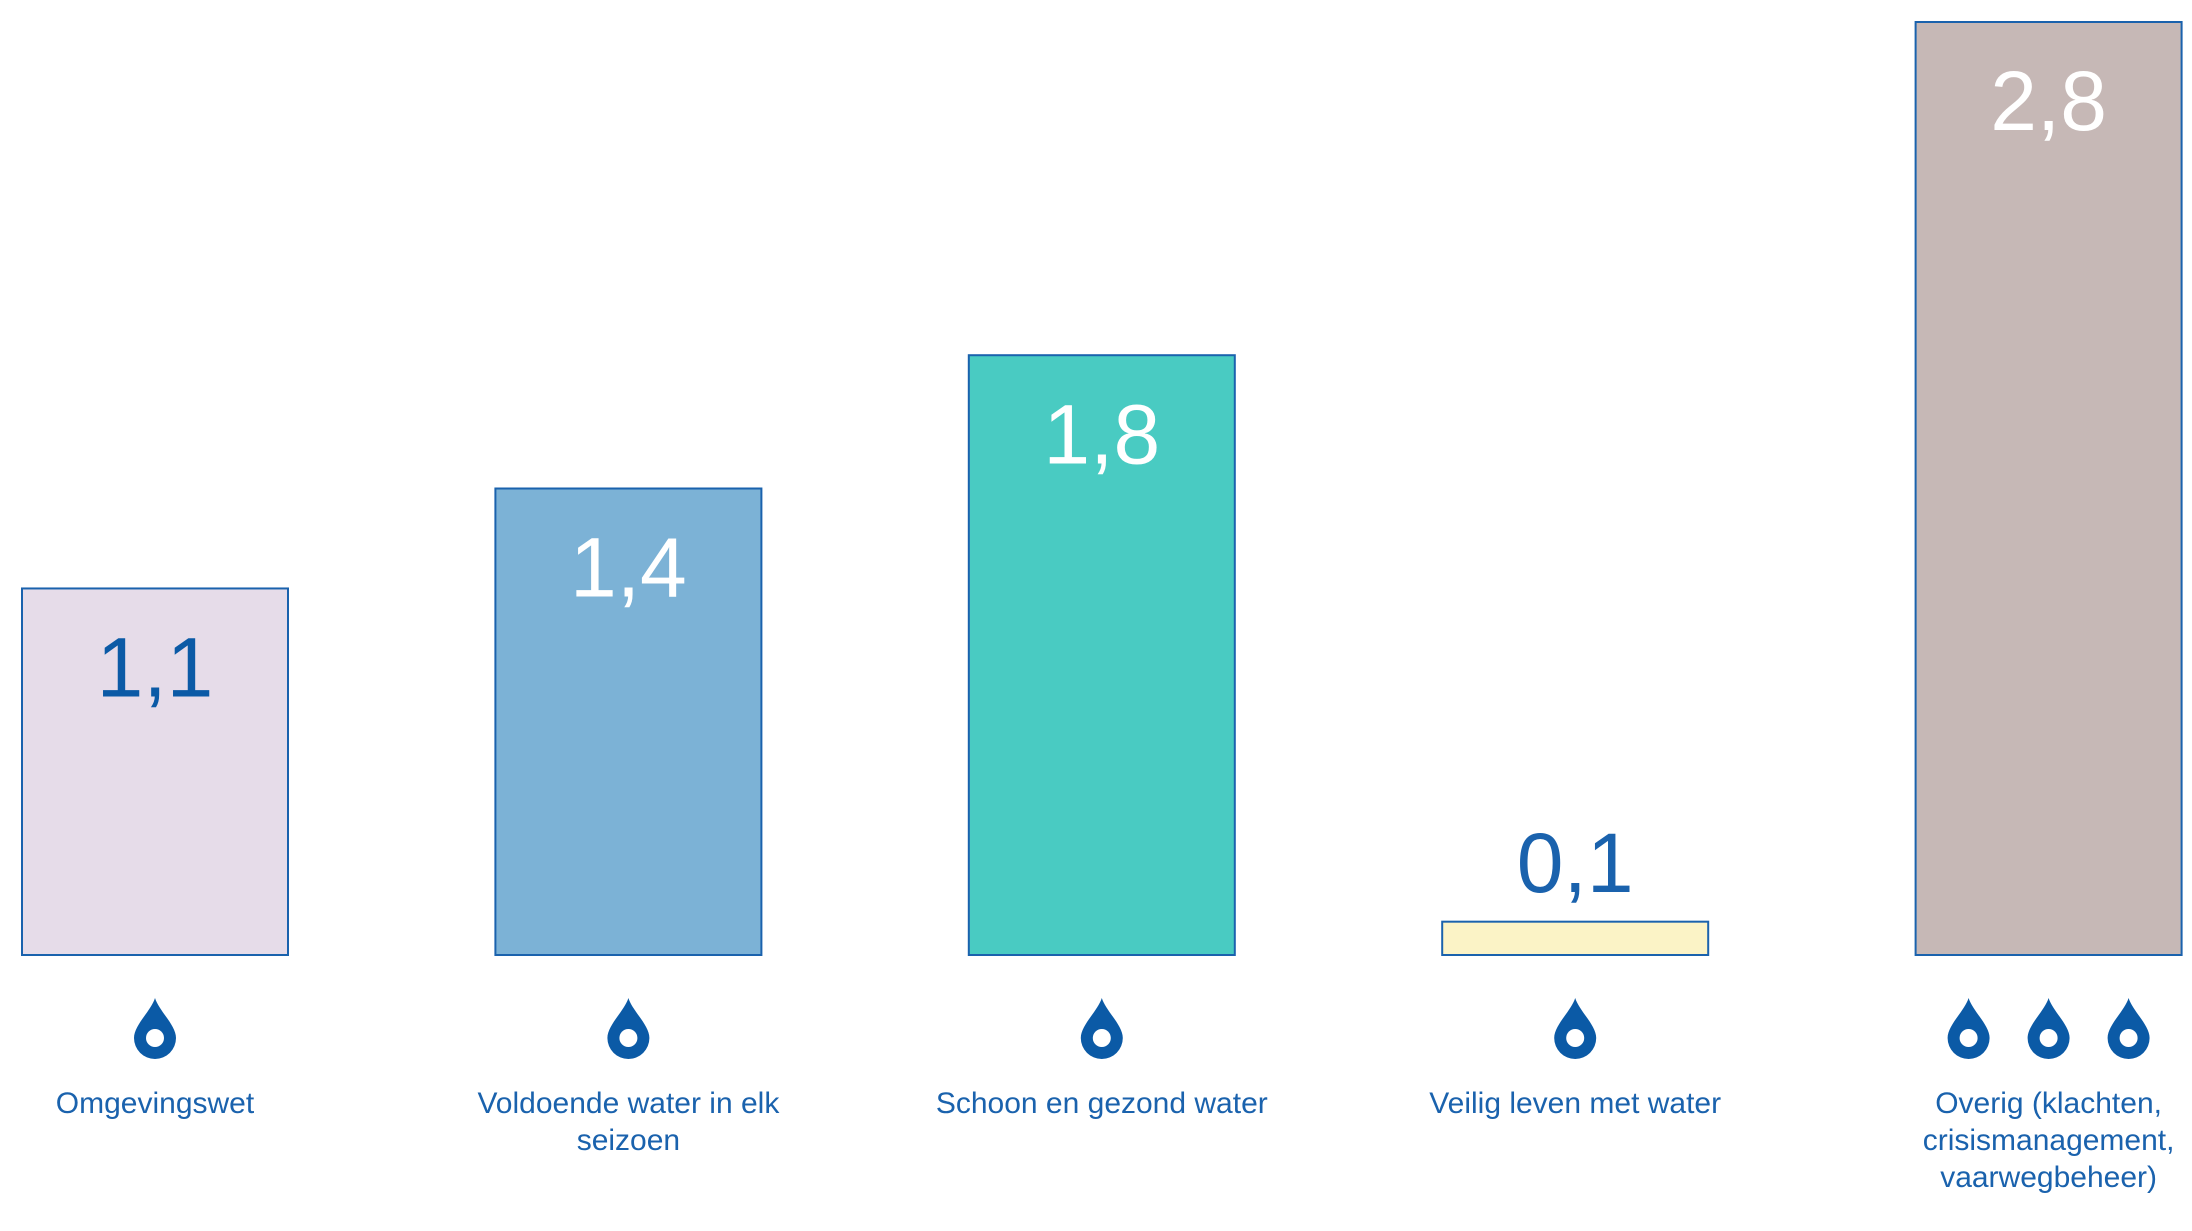 The image size is (2192, 1231). What do you see at coordinates (628, 568) in the screenshot?
I see `value-label: 1,4` at bounding box center [628, 568].